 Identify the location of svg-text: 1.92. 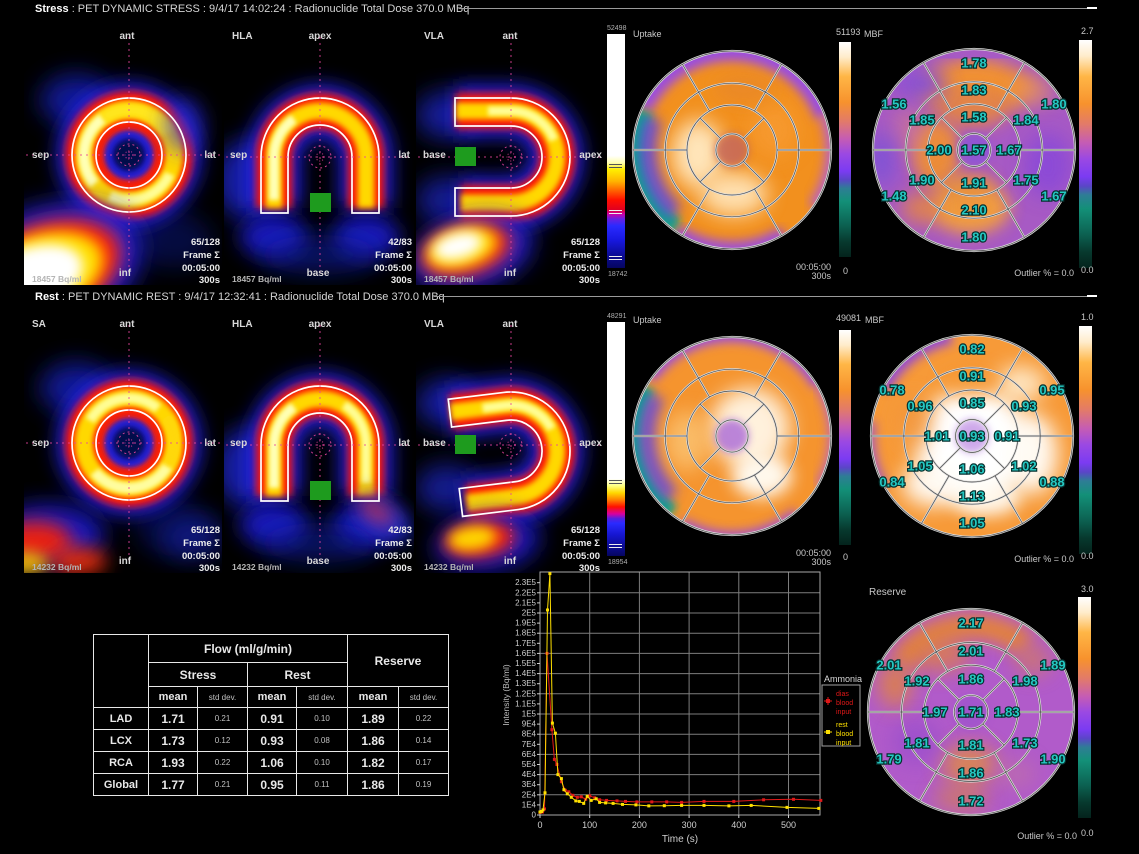
(916, 681).